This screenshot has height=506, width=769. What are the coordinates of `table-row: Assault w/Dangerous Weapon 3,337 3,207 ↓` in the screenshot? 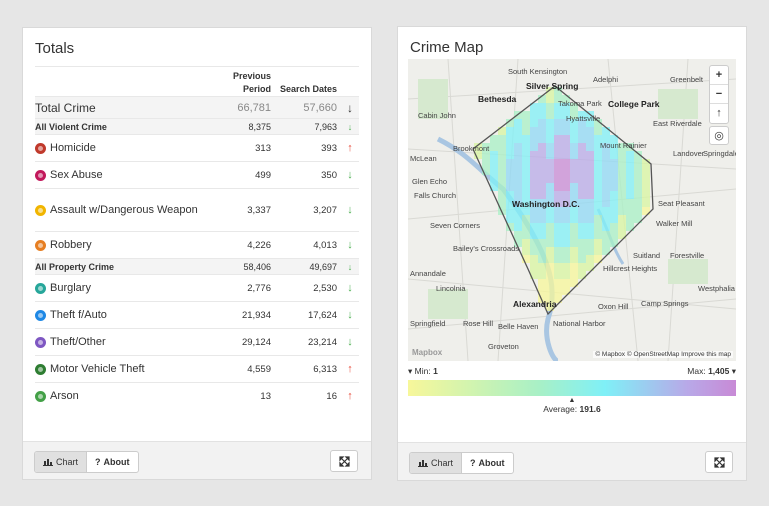 It's located at (197, 210).